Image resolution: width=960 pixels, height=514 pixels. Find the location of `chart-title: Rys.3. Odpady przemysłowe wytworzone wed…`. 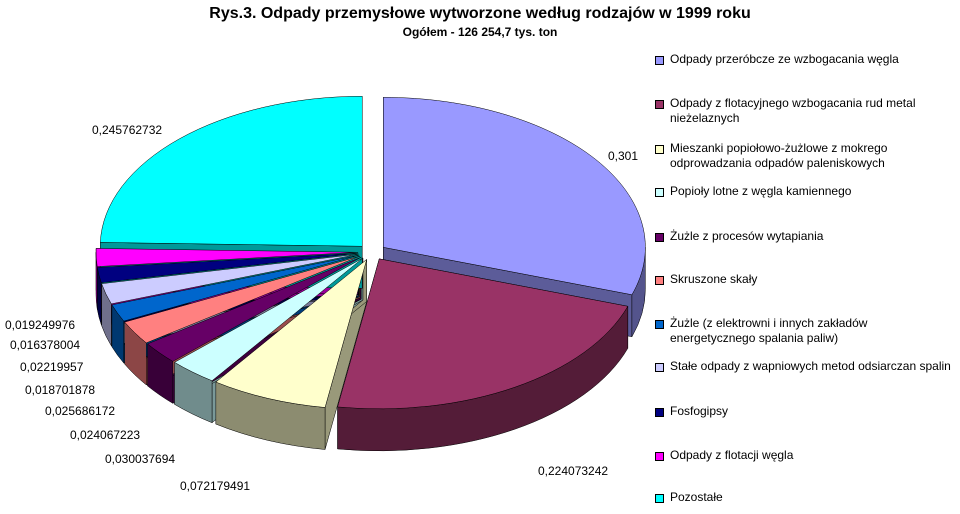

chart-title: Rys.3. Odpady przemysłowe wytworzone wed… is located at coordinates (479, 13).